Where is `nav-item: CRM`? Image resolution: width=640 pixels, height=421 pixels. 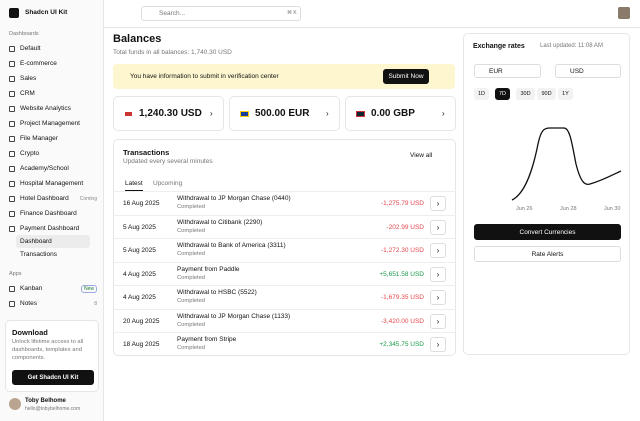
nav-item: CRM is located at coordinates (53, 93).